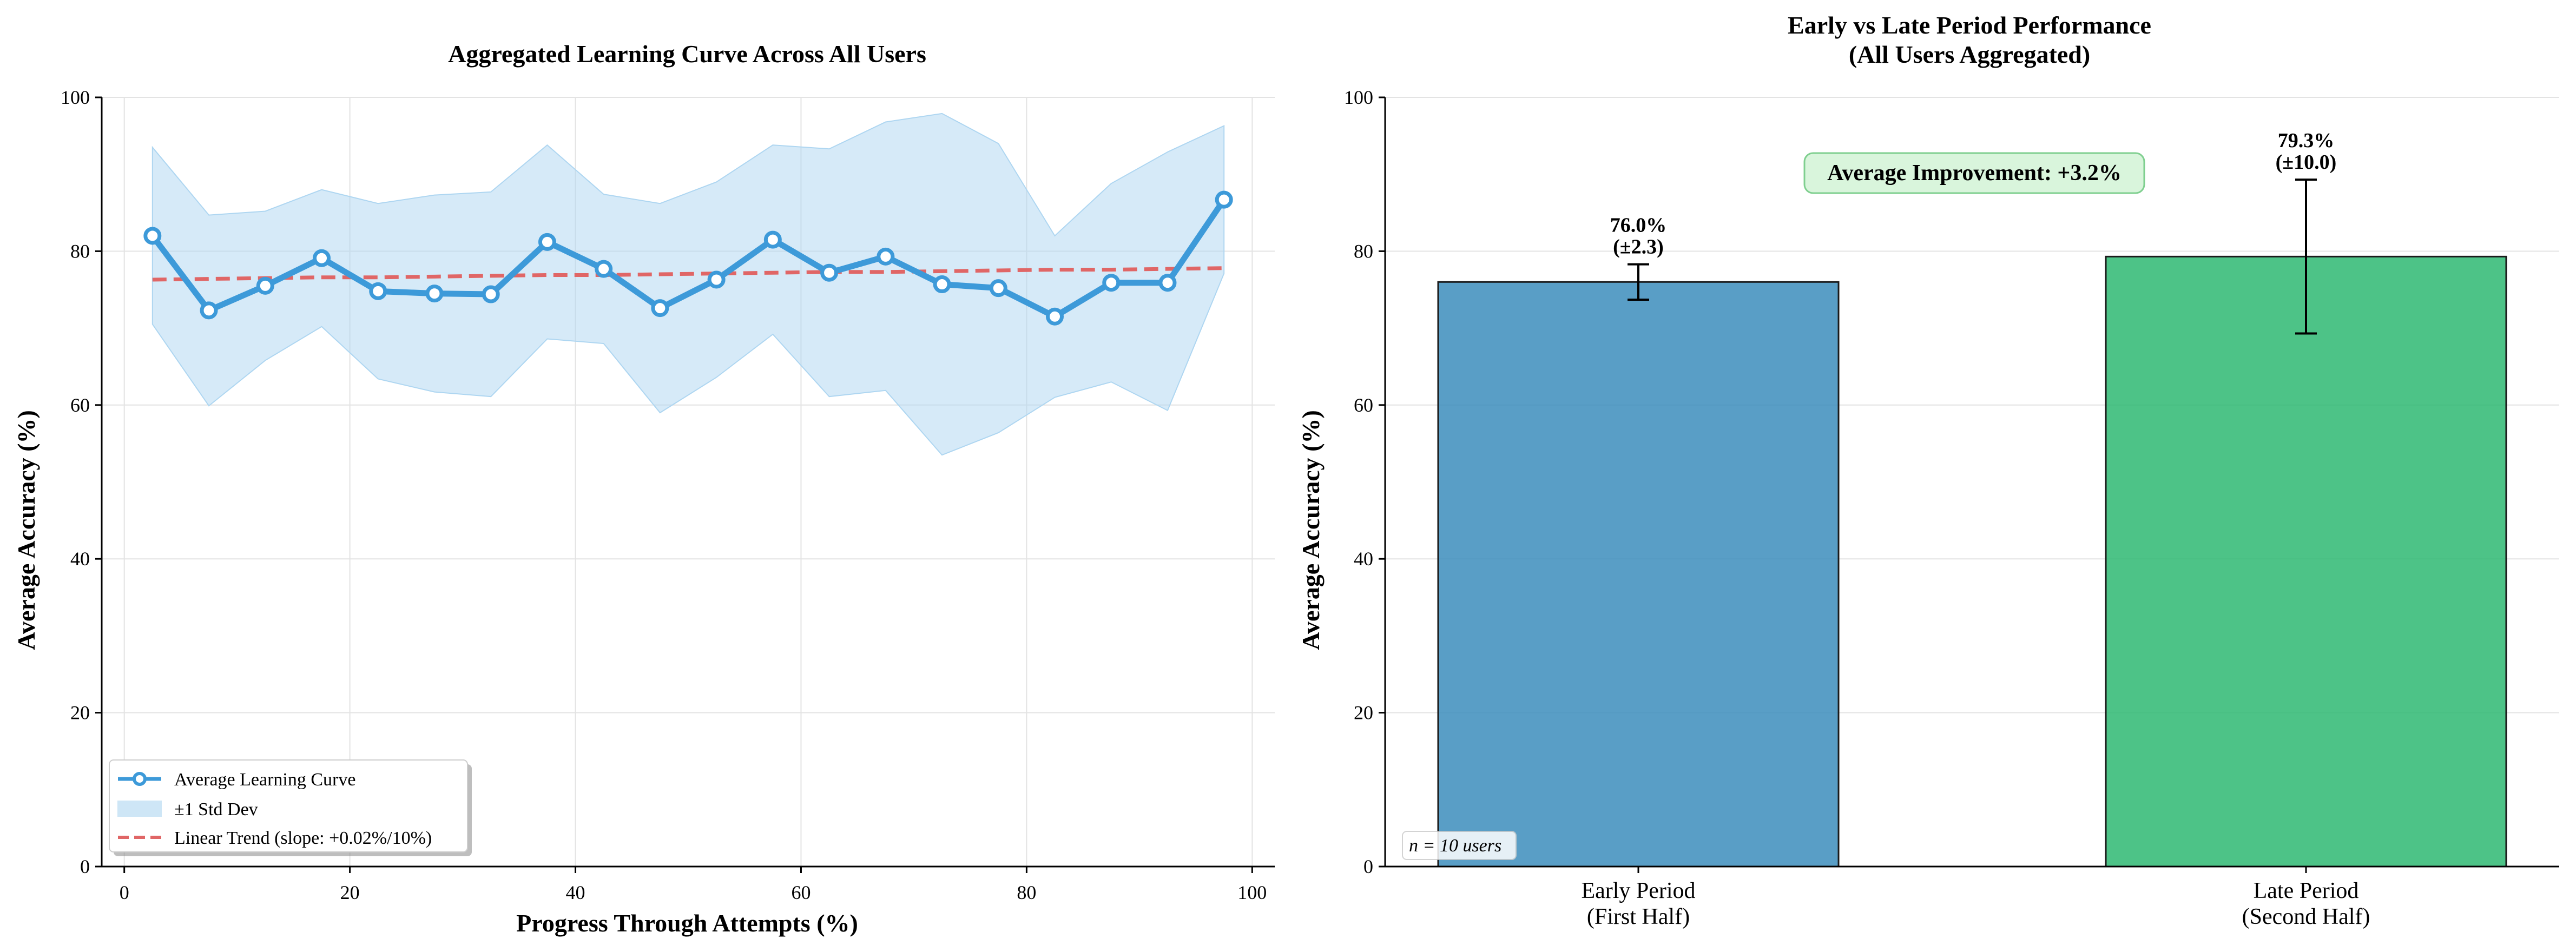 Image resolution: width=2576 pixels, height=952 pixels. What do you see at coordinates (303, 838) in the screenshot?
I see `legend-item-linear-trend: Linear Trend (slope: +0.02%/10%)` at bounding box center [303, 838].